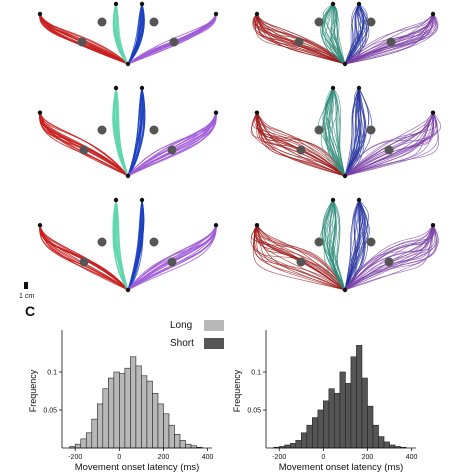 This screenshot has height=474, width=474. Describe the element at coordinates (197, 334) in the screenshot. I see `legend: Long Short` at that location.